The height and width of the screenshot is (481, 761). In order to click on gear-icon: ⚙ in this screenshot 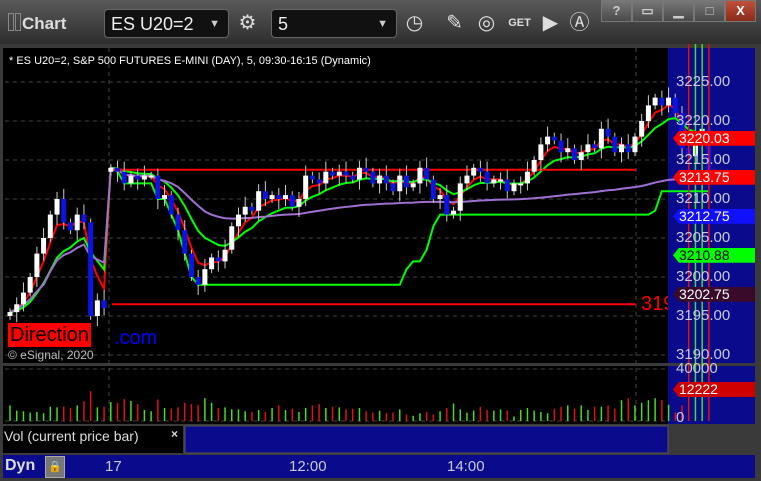, I will do `click(247, 23)`.